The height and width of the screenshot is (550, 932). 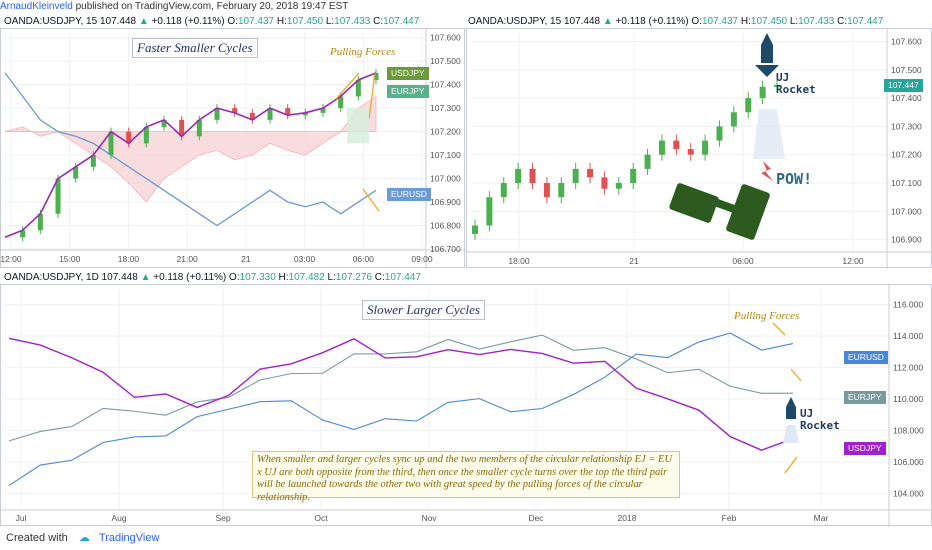 What do you see at coordinates (466, 538) in the screenshot?
I see `footer: Created with ☁ TradingView` at bounding box center [466, 538].